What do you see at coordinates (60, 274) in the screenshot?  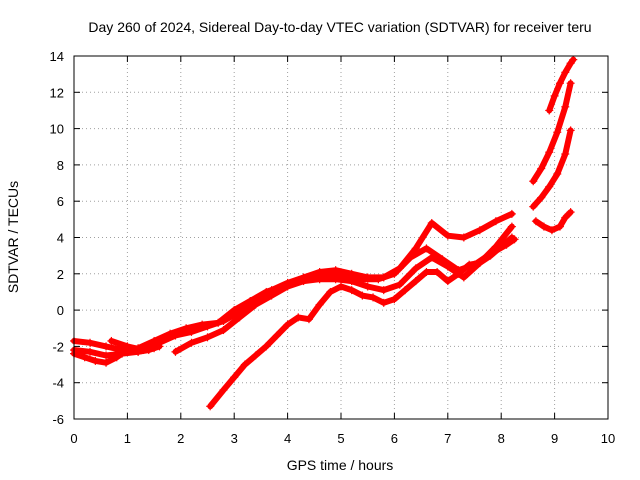 I see `y-tick-label: 2` at bounding box center [60, 274].